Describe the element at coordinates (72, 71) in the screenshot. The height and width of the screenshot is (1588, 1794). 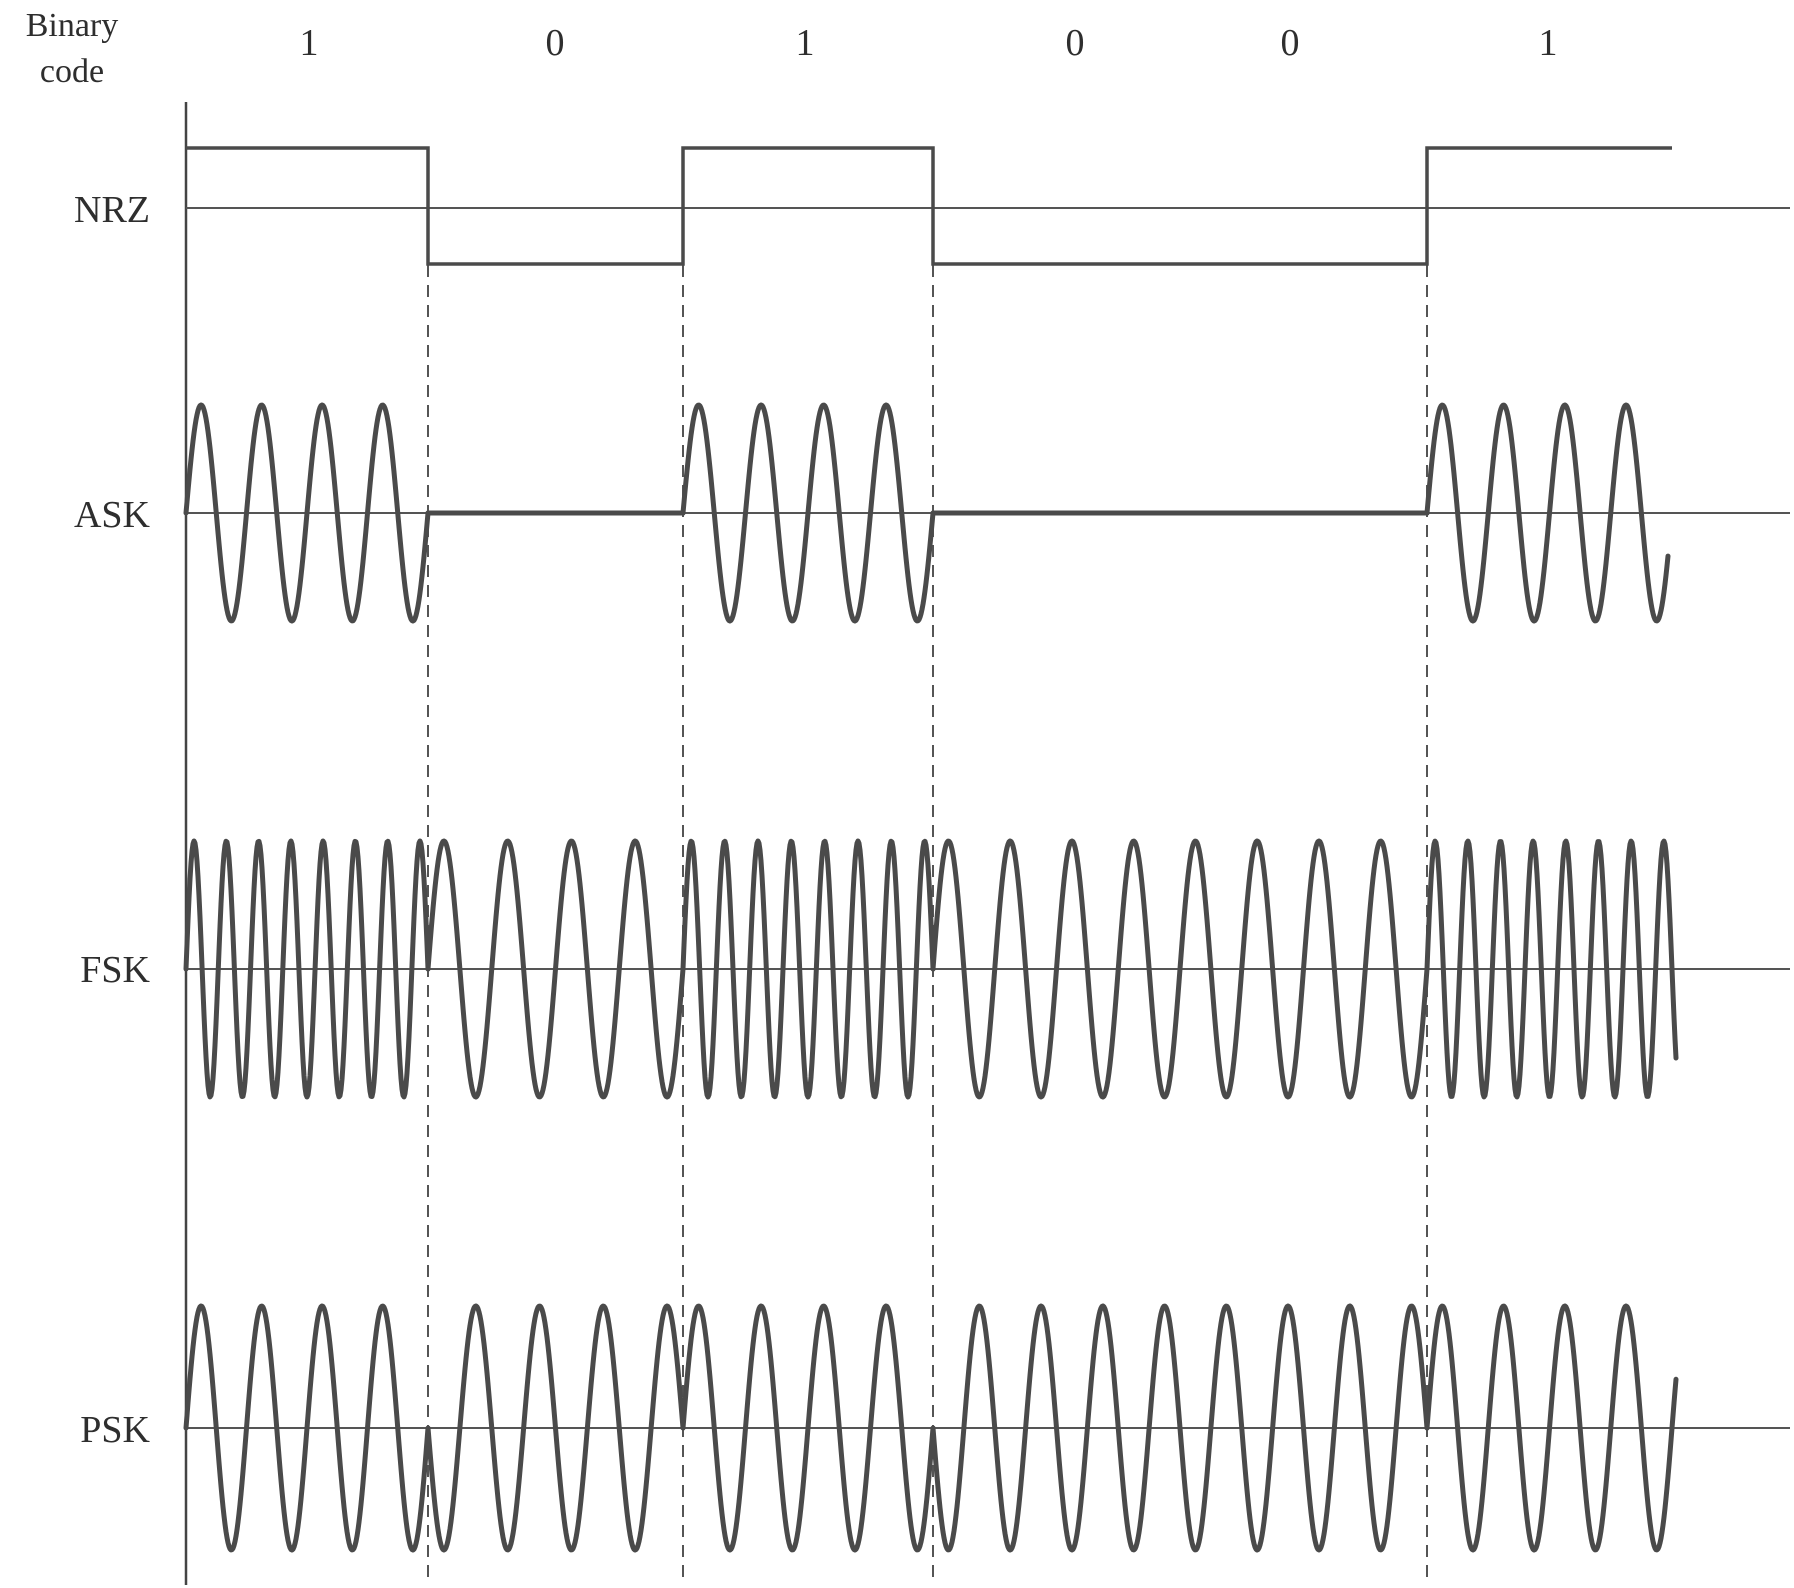
I see `binary-code-label-line2: code` at that location.